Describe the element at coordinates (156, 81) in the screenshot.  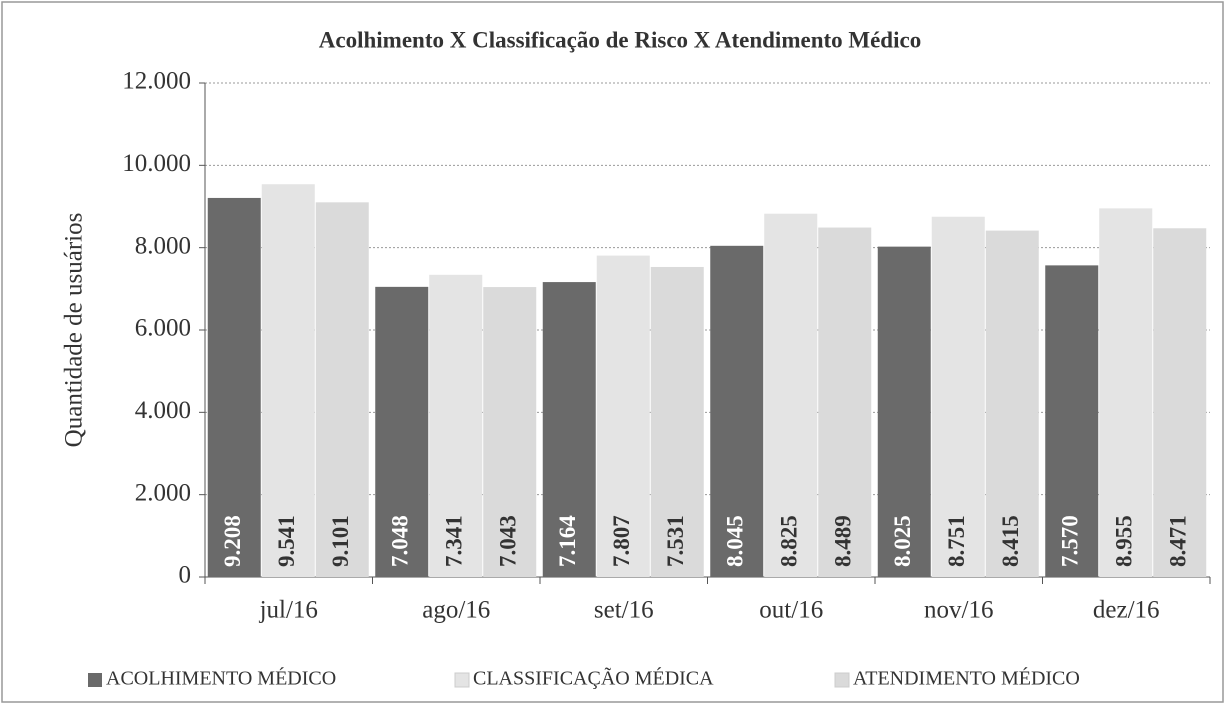
I see `y-tick-label: 12.000` at that location.